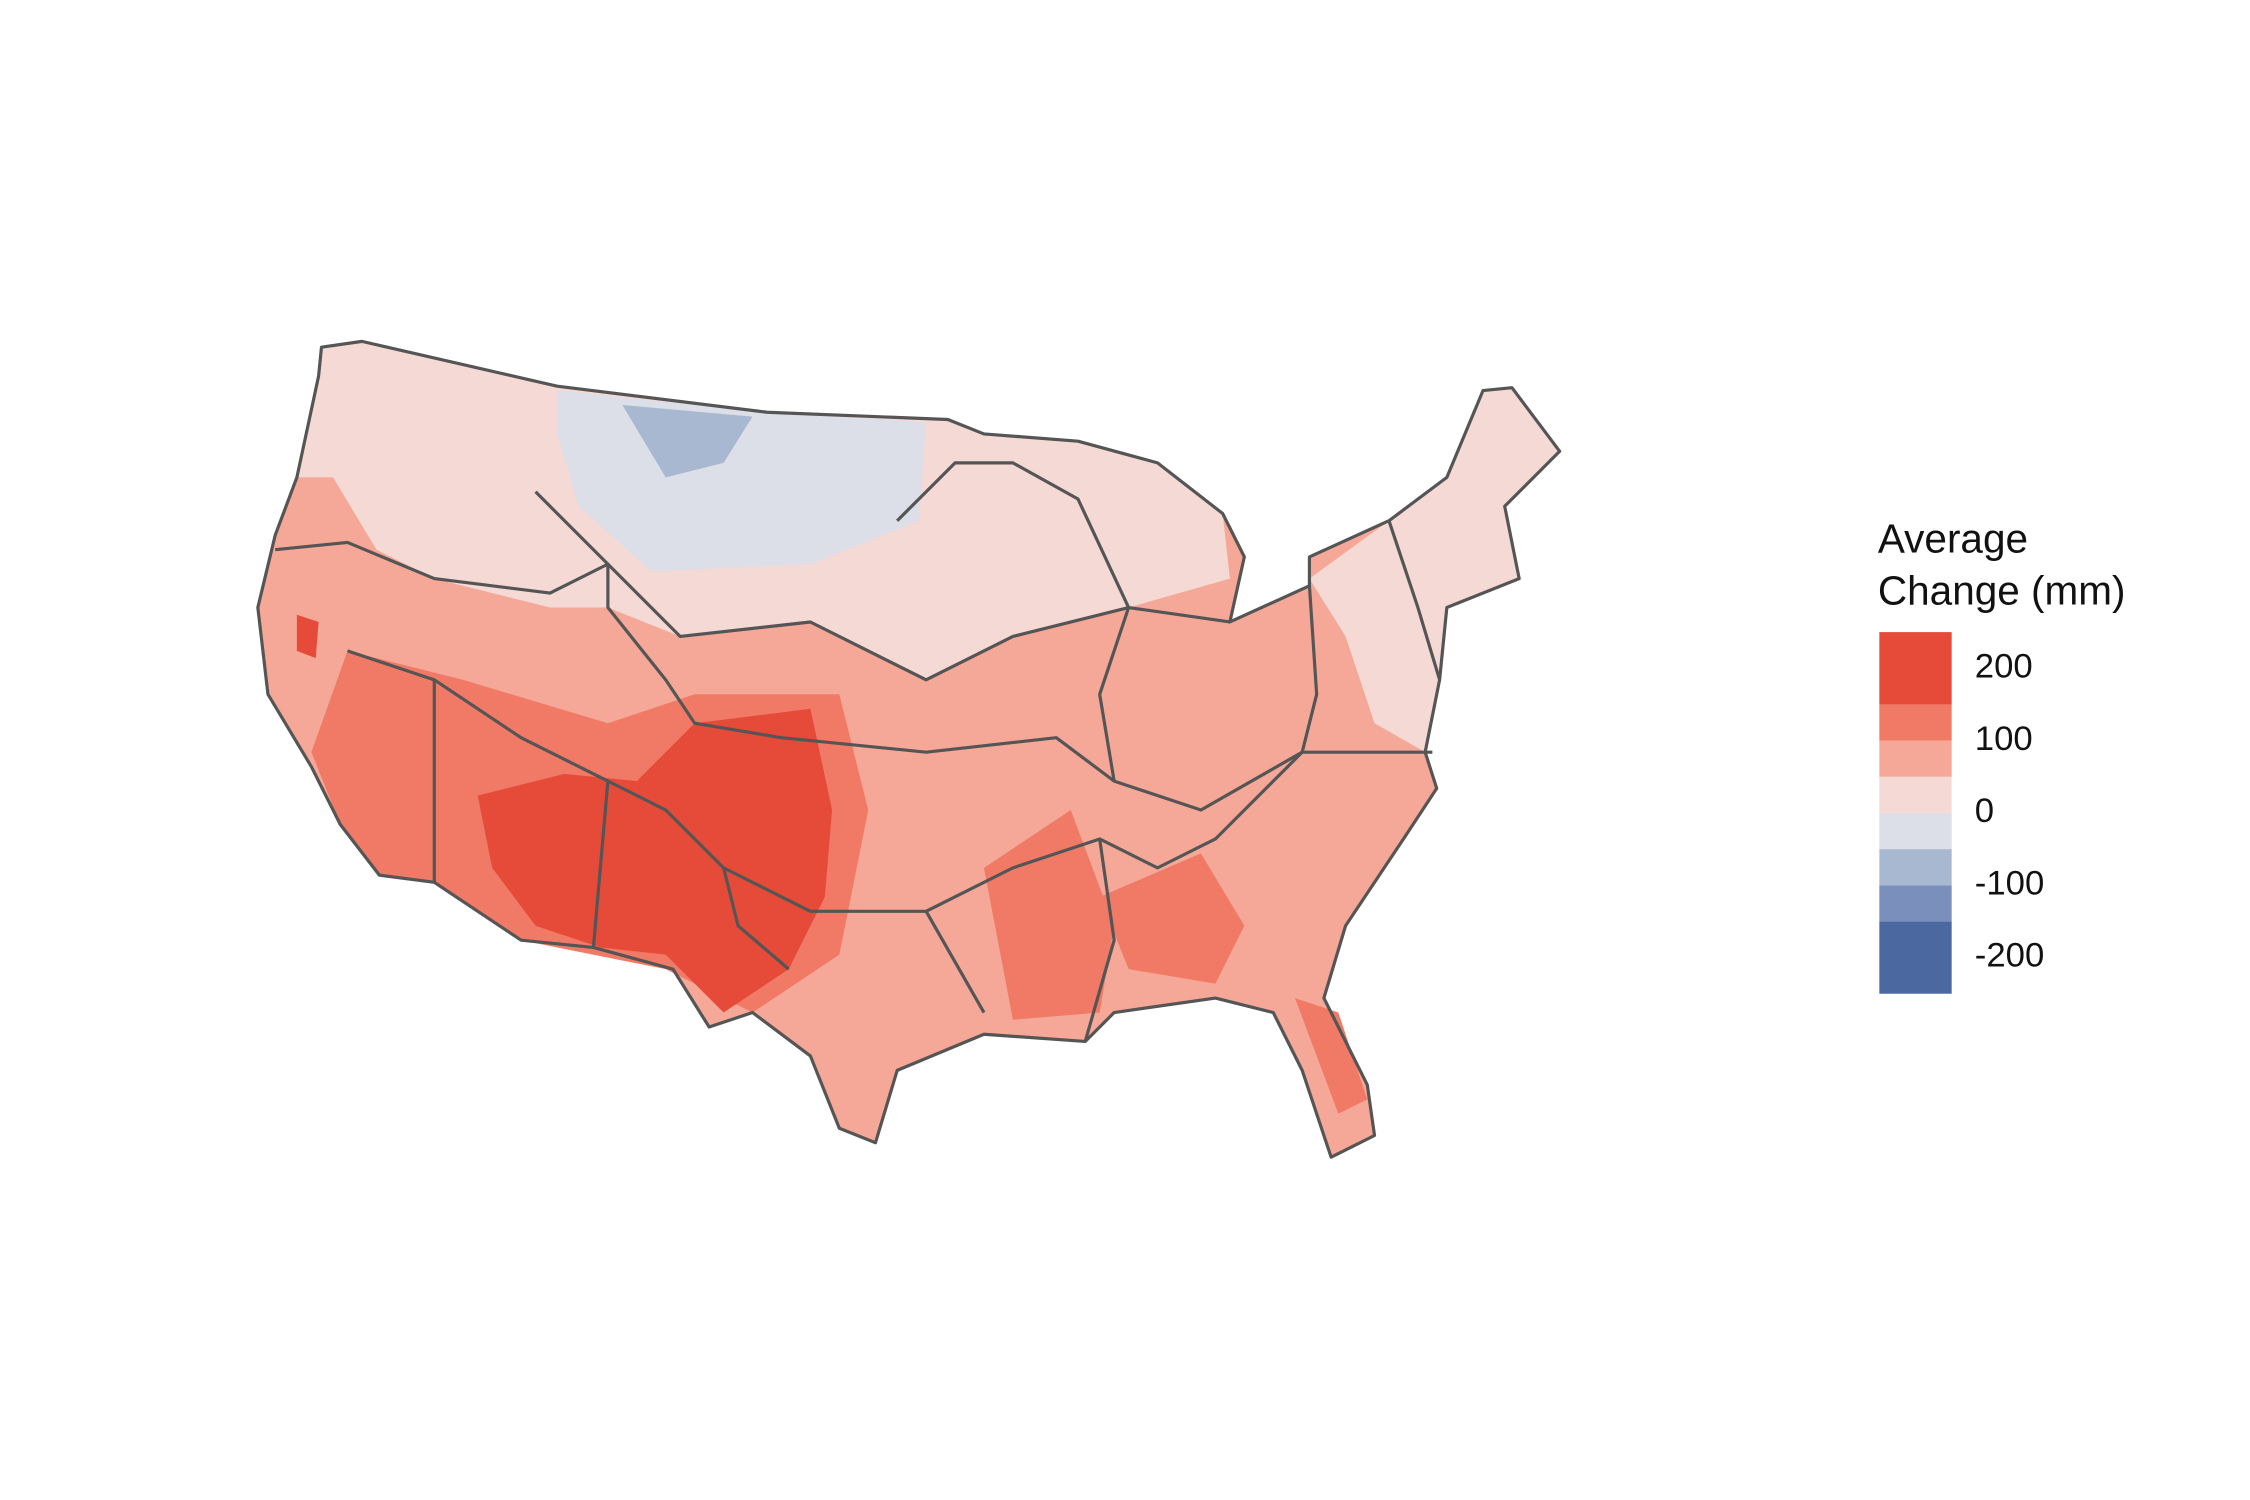 The image size is (2250, 1500). Describe the element at coordinates (1984, 811) in the screenshot. I see `legend-label: 0` at that location.